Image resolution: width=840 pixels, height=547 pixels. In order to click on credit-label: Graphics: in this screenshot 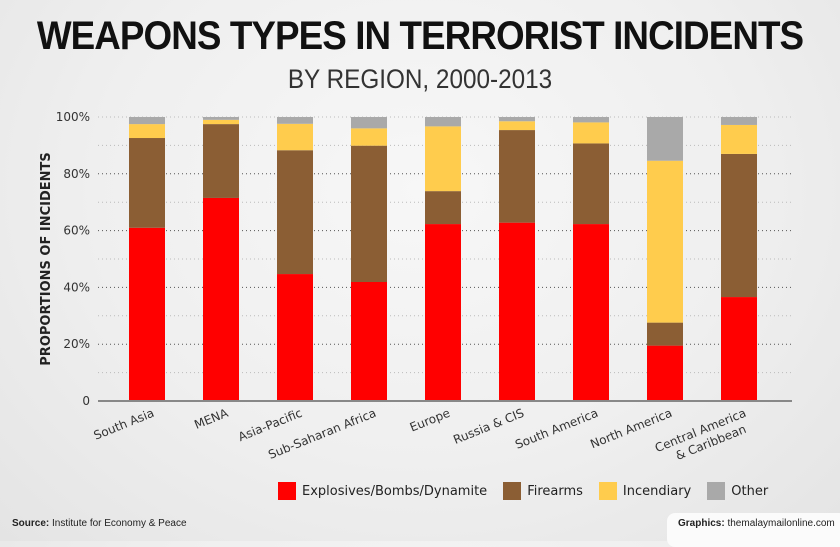, I will do `click(701, 523)`.